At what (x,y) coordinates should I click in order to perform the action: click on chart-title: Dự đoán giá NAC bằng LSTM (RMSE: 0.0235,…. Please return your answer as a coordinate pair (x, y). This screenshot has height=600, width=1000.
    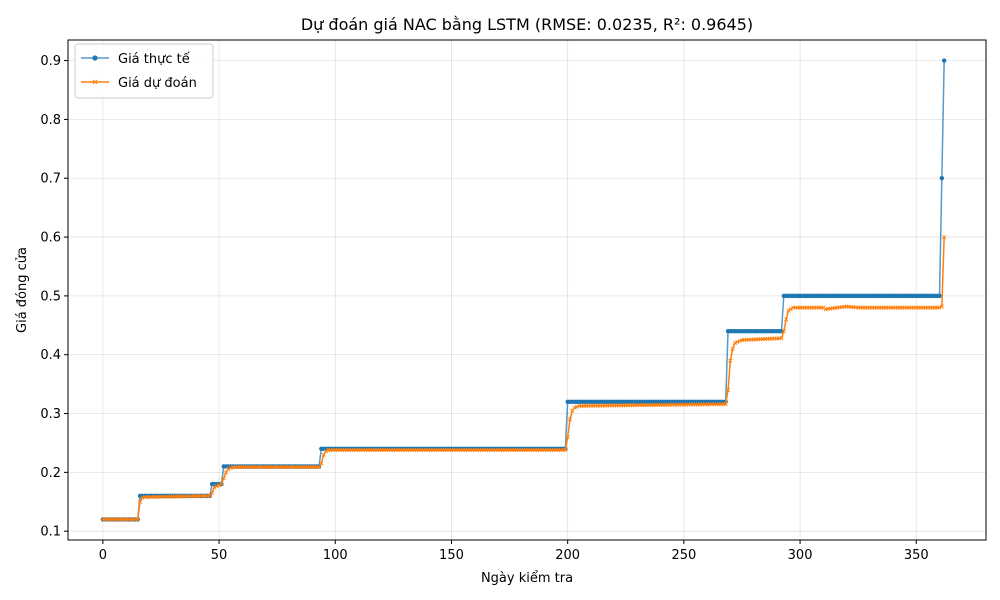
    Looking at the image, I should click on (527, 24).